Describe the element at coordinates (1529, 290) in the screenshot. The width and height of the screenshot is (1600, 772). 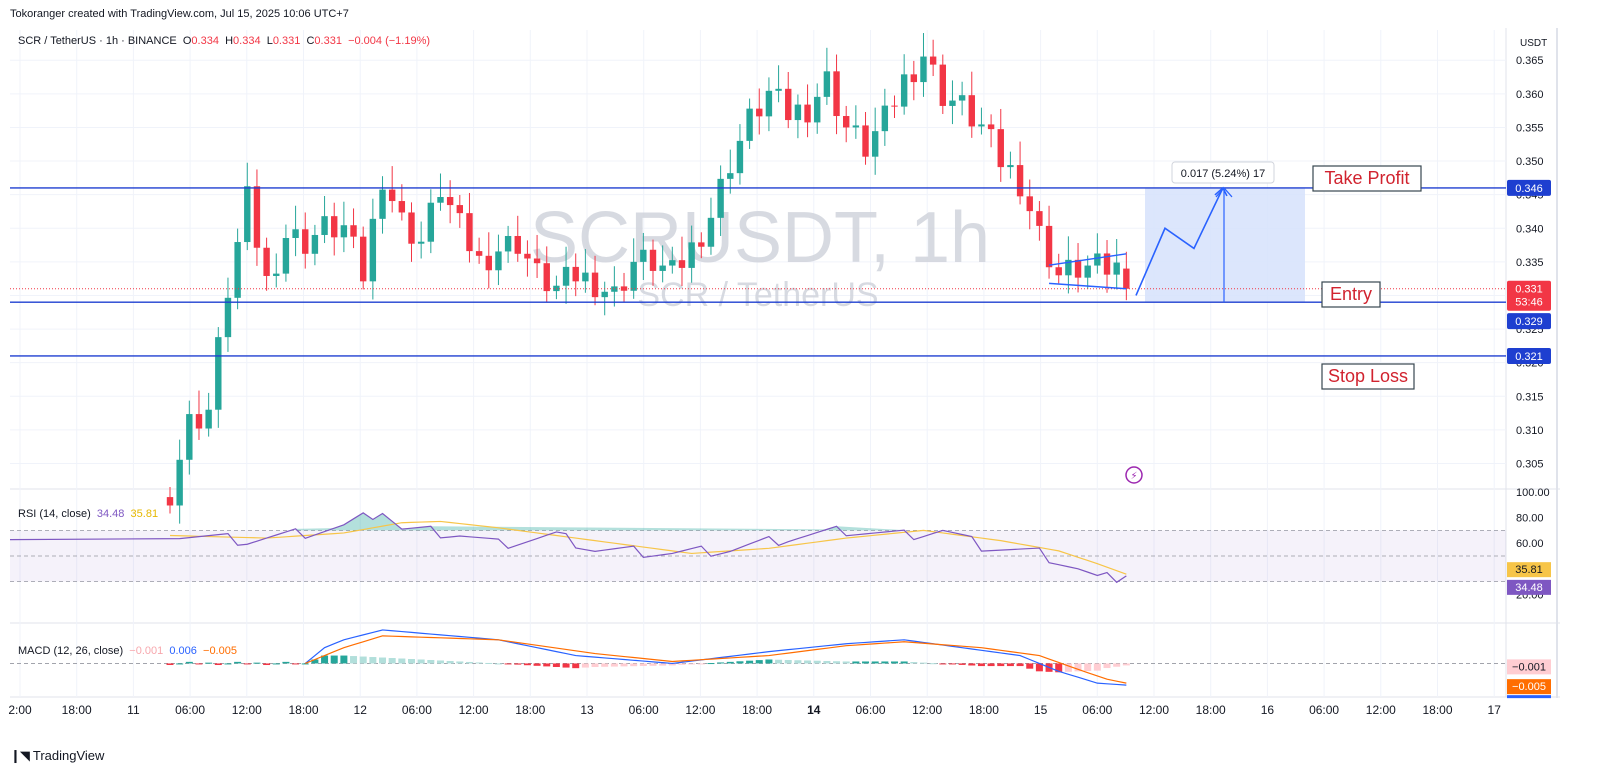
I see `current-price-tag: 0.331` at that location.